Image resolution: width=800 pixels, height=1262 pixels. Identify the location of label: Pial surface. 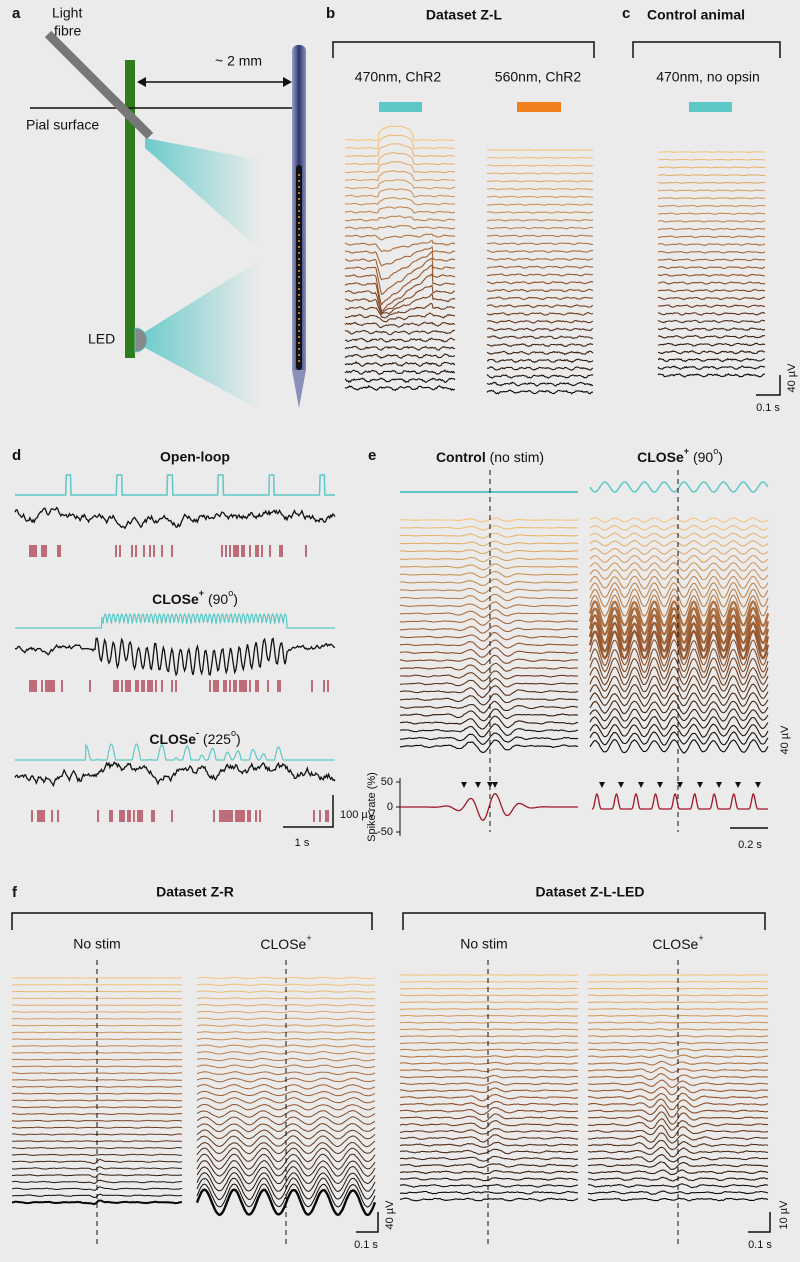
(62, 125).